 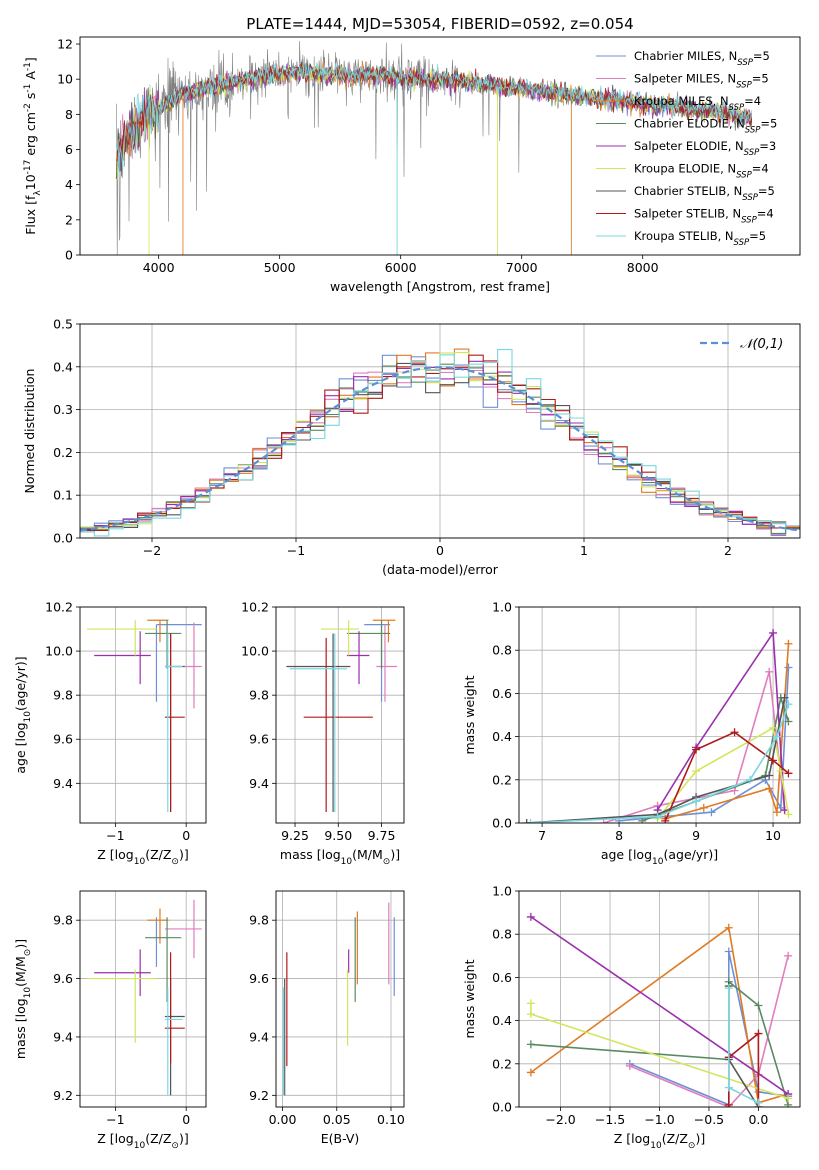 What do you see at coordinates (502, 1063) in the screenshot?
I see `y-tick-label: 0.2` at bounding box center [502, 1063].